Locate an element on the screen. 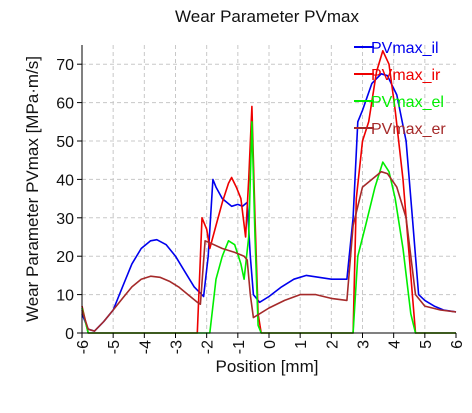 Image resolution: width=472 pixels, height=413 pixels. y-tick-label: 0 is located at coordinates (69, 334).